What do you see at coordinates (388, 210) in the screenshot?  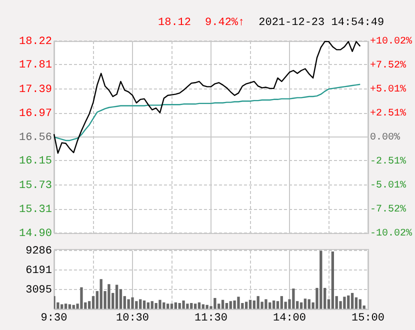 I see `y2-tick-label: -7.52%` at bounding box center [388, 210].